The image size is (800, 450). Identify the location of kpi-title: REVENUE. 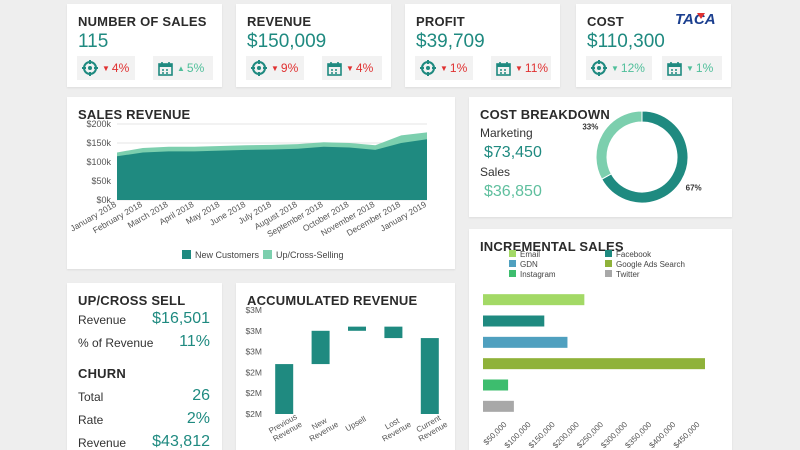
(279, 21).